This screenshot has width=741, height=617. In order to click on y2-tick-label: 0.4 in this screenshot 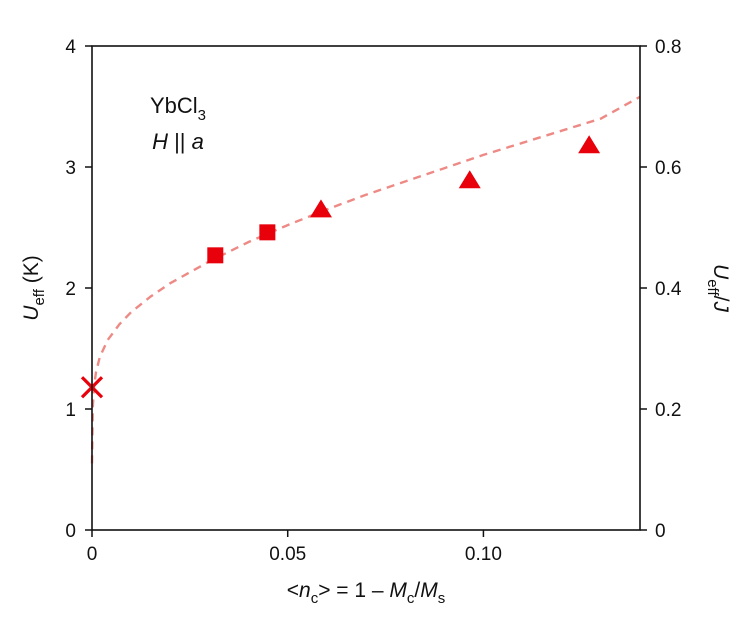, I will do `click(668, 289)`.